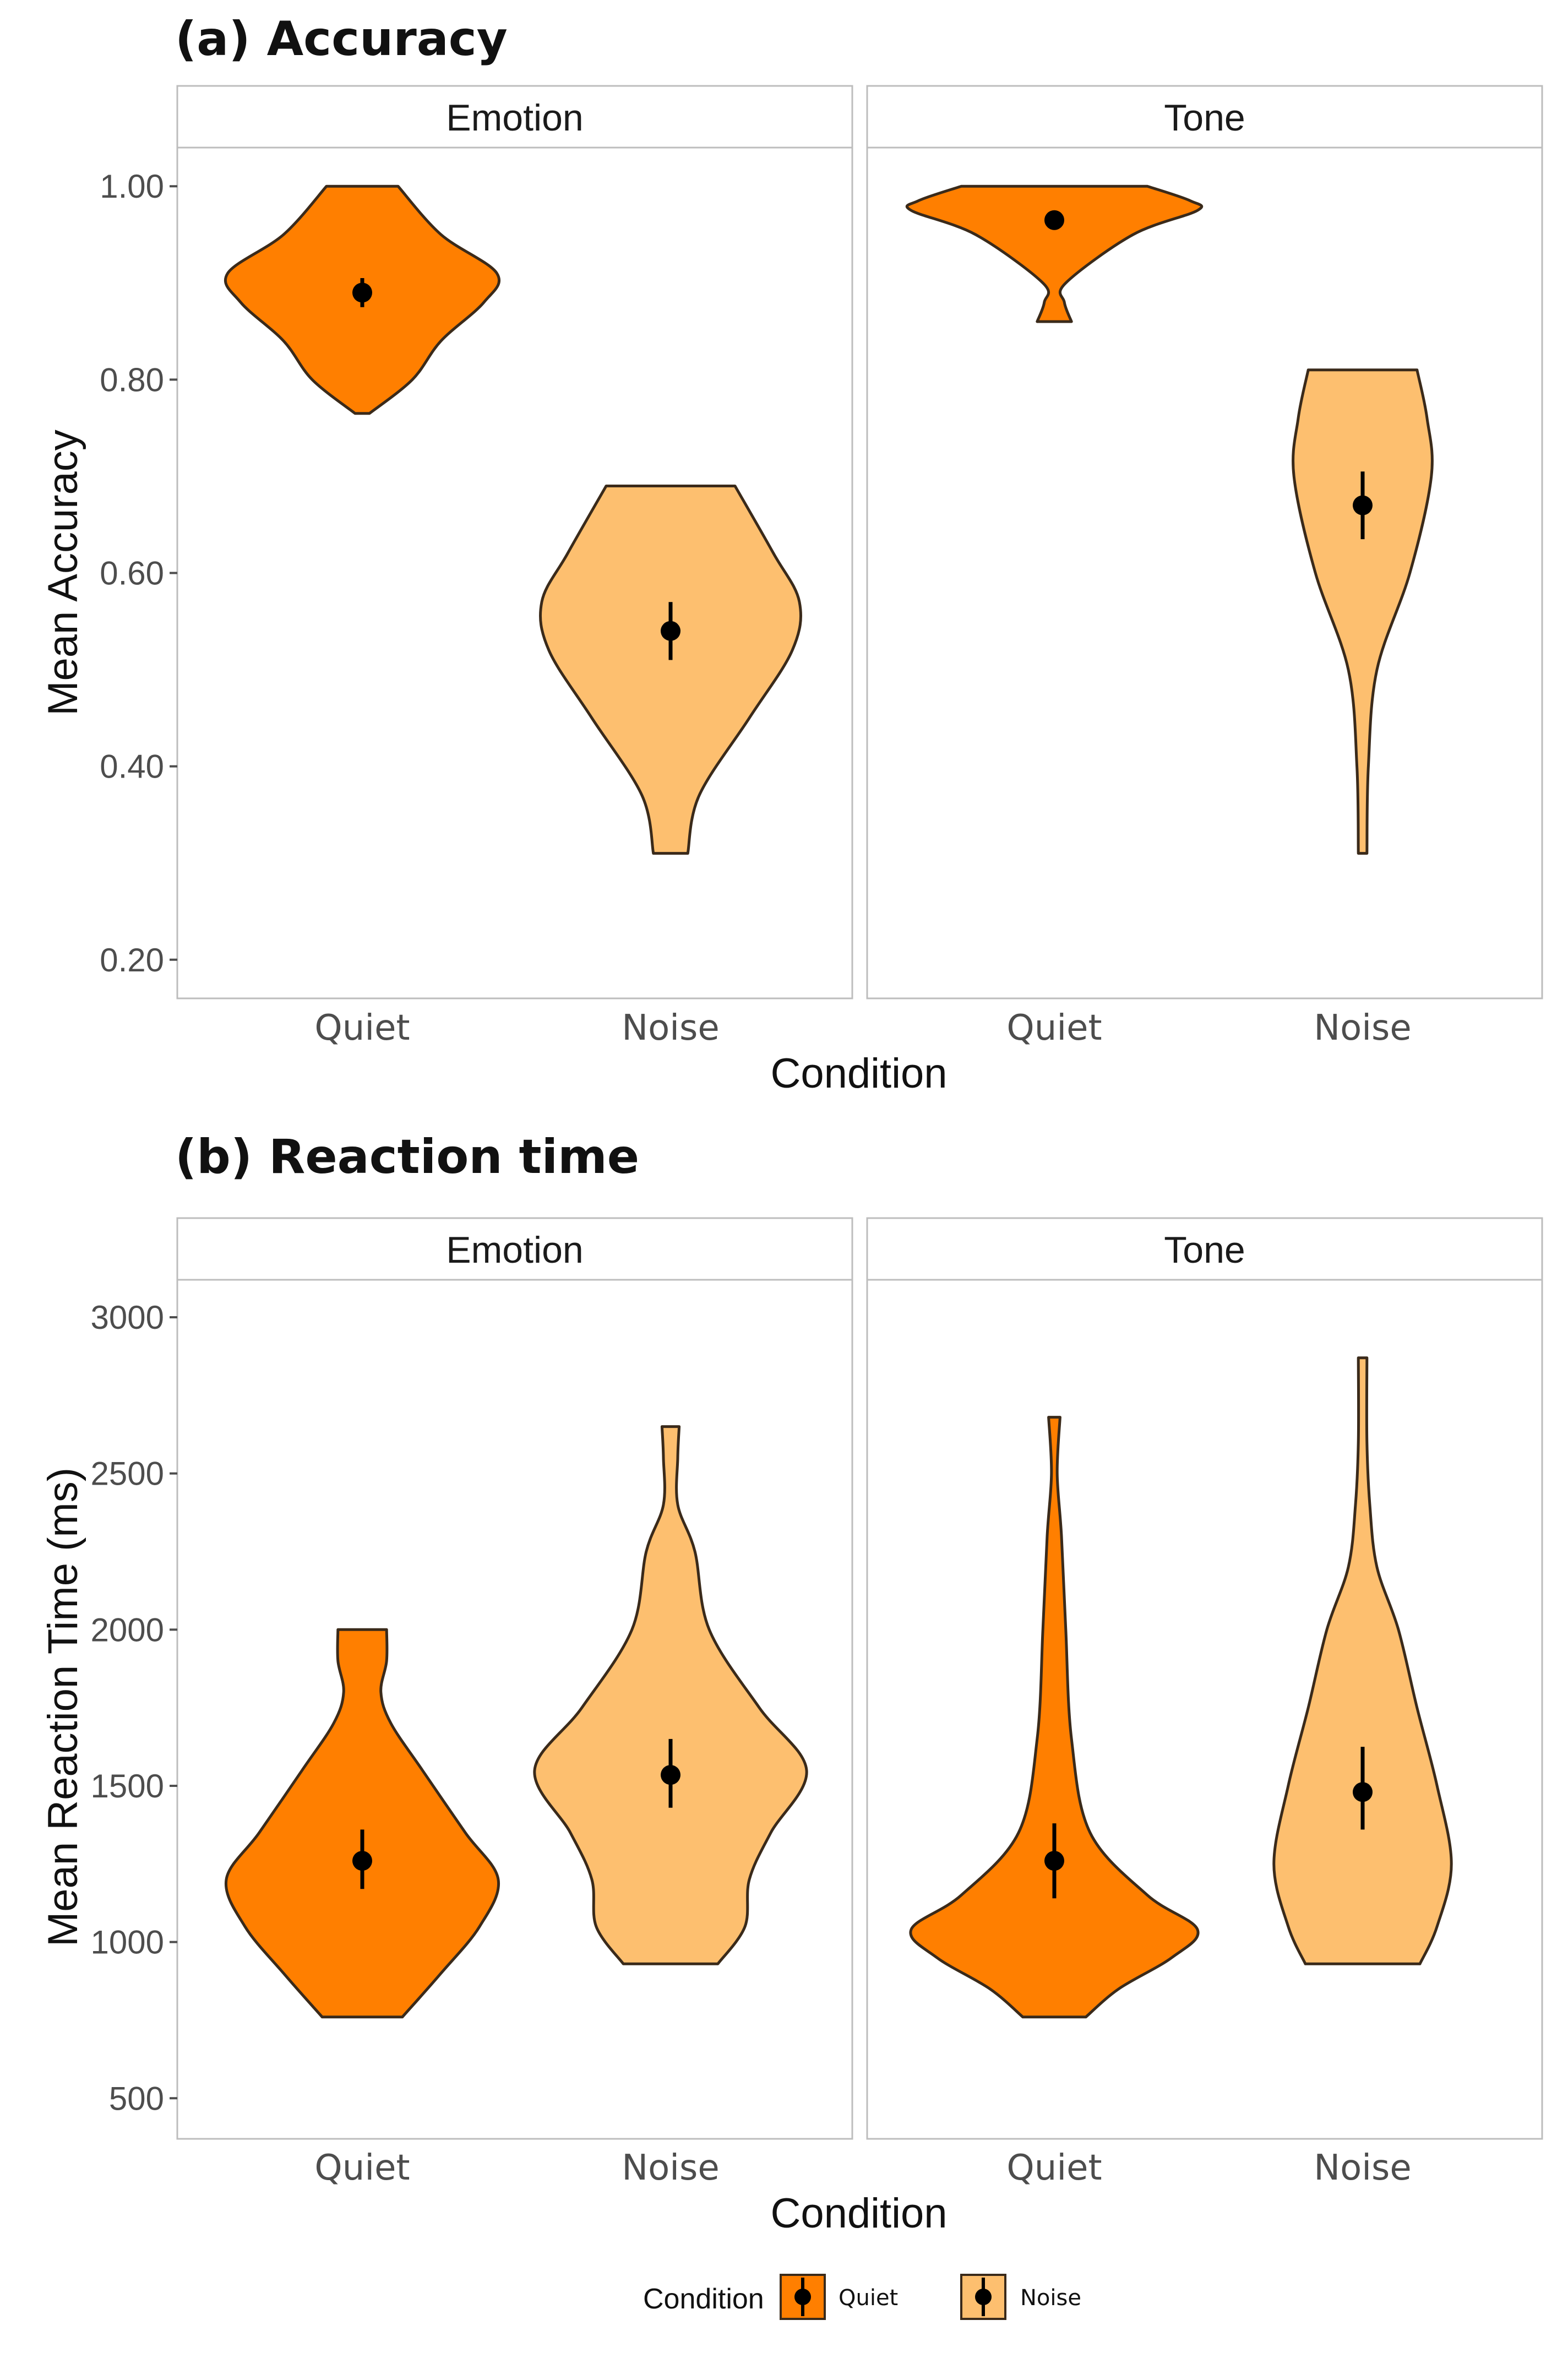 This screenshot has width=1568, height=2358. I want to click on y-tick: 0.60, so click(138, 573).